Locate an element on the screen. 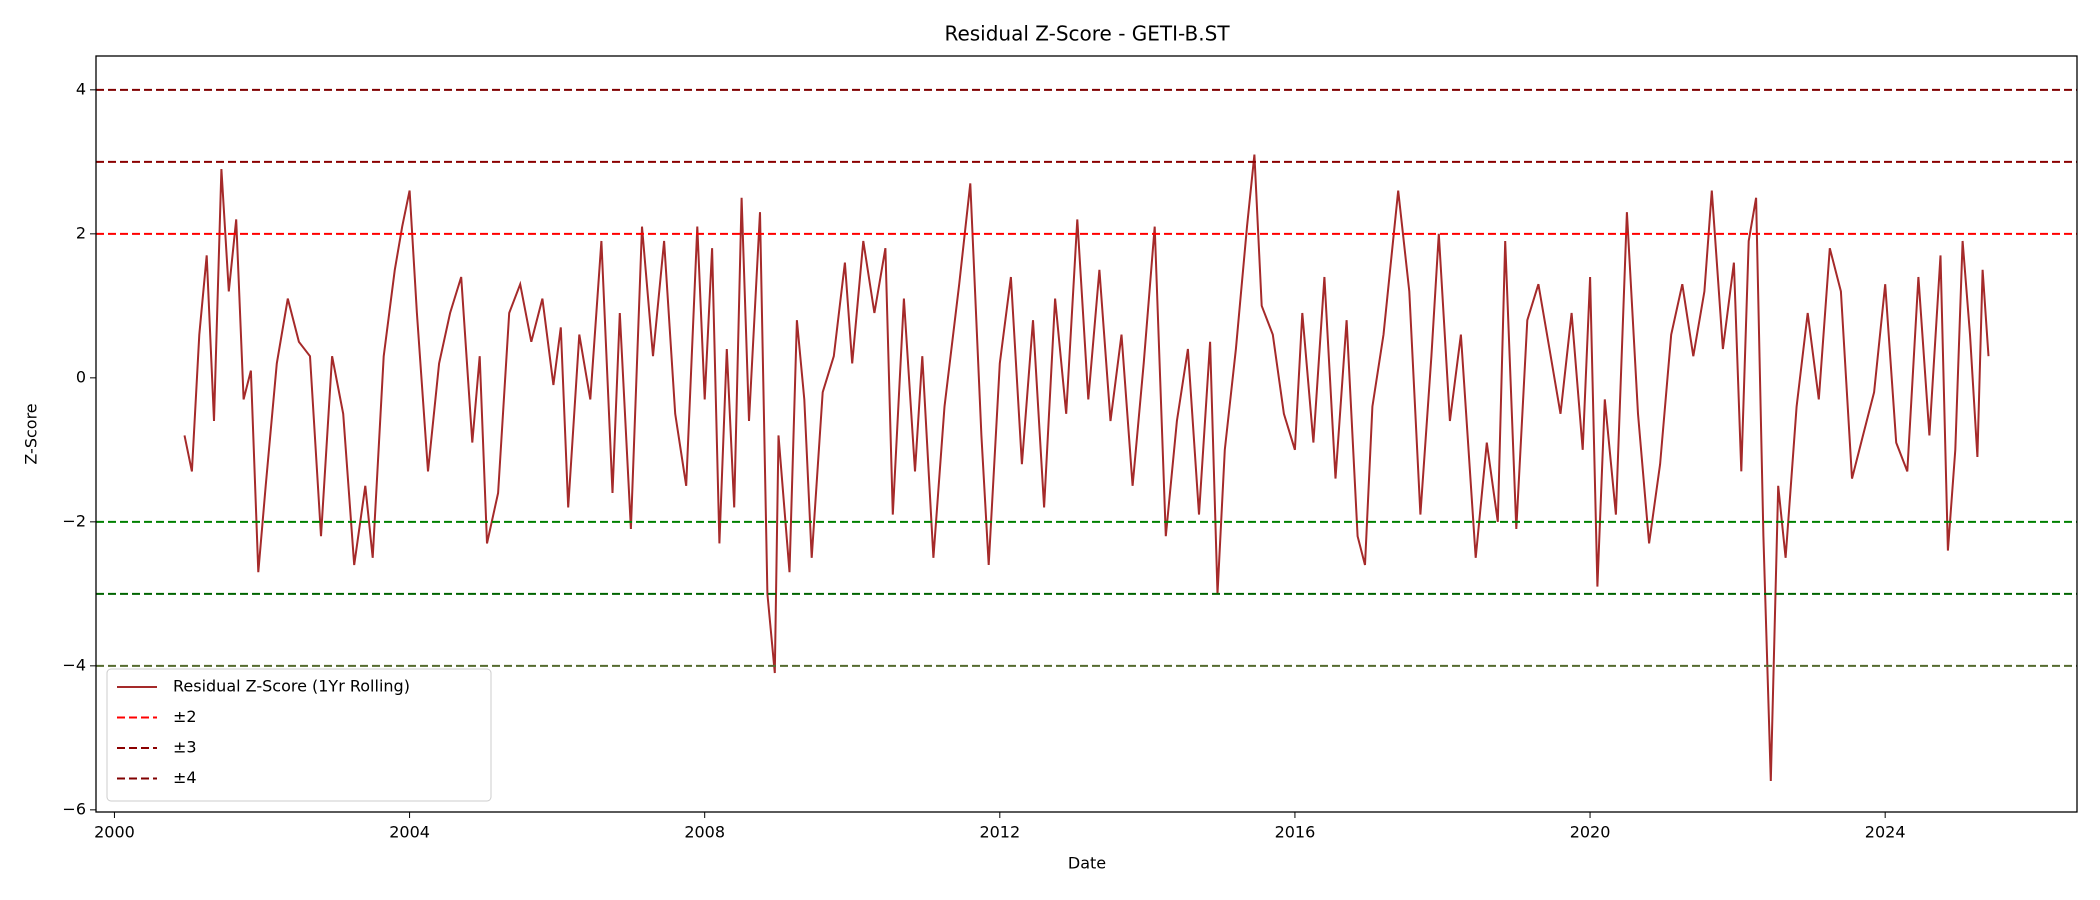 The height and width of the screenshot is (900, 2100). y-tick-label: −4 is located at coordinates (74, 664).